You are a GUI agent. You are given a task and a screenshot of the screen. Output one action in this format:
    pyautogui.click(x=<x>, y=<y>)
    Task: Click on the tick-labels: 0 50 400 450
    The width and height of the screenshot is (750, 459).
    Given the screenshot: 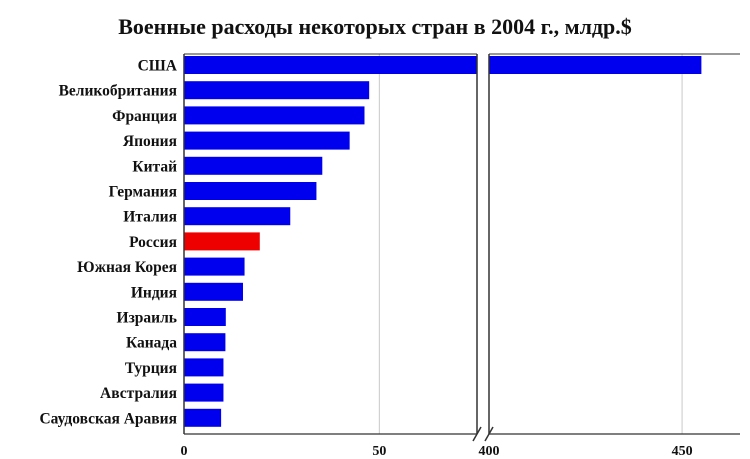 What is the action you would take?
    pyautogui.click(x=437, y=451)
    